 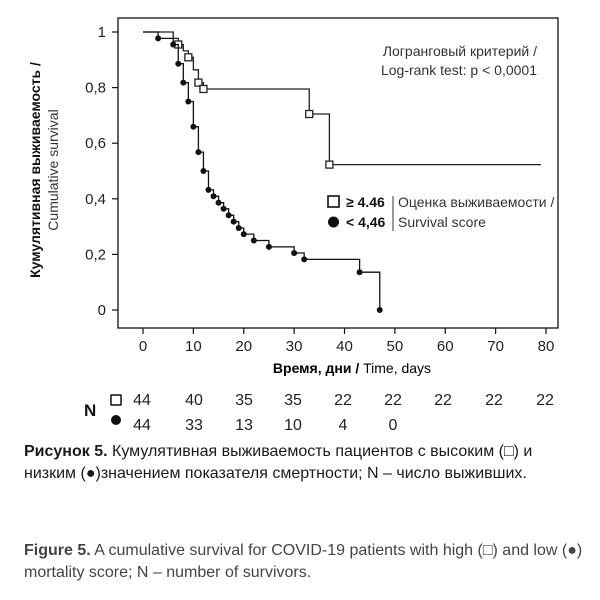 What do you see at coordinates (395, 346) in the screenshot?
I see `x-tick-label: 50` at bounding box center [395, 346].